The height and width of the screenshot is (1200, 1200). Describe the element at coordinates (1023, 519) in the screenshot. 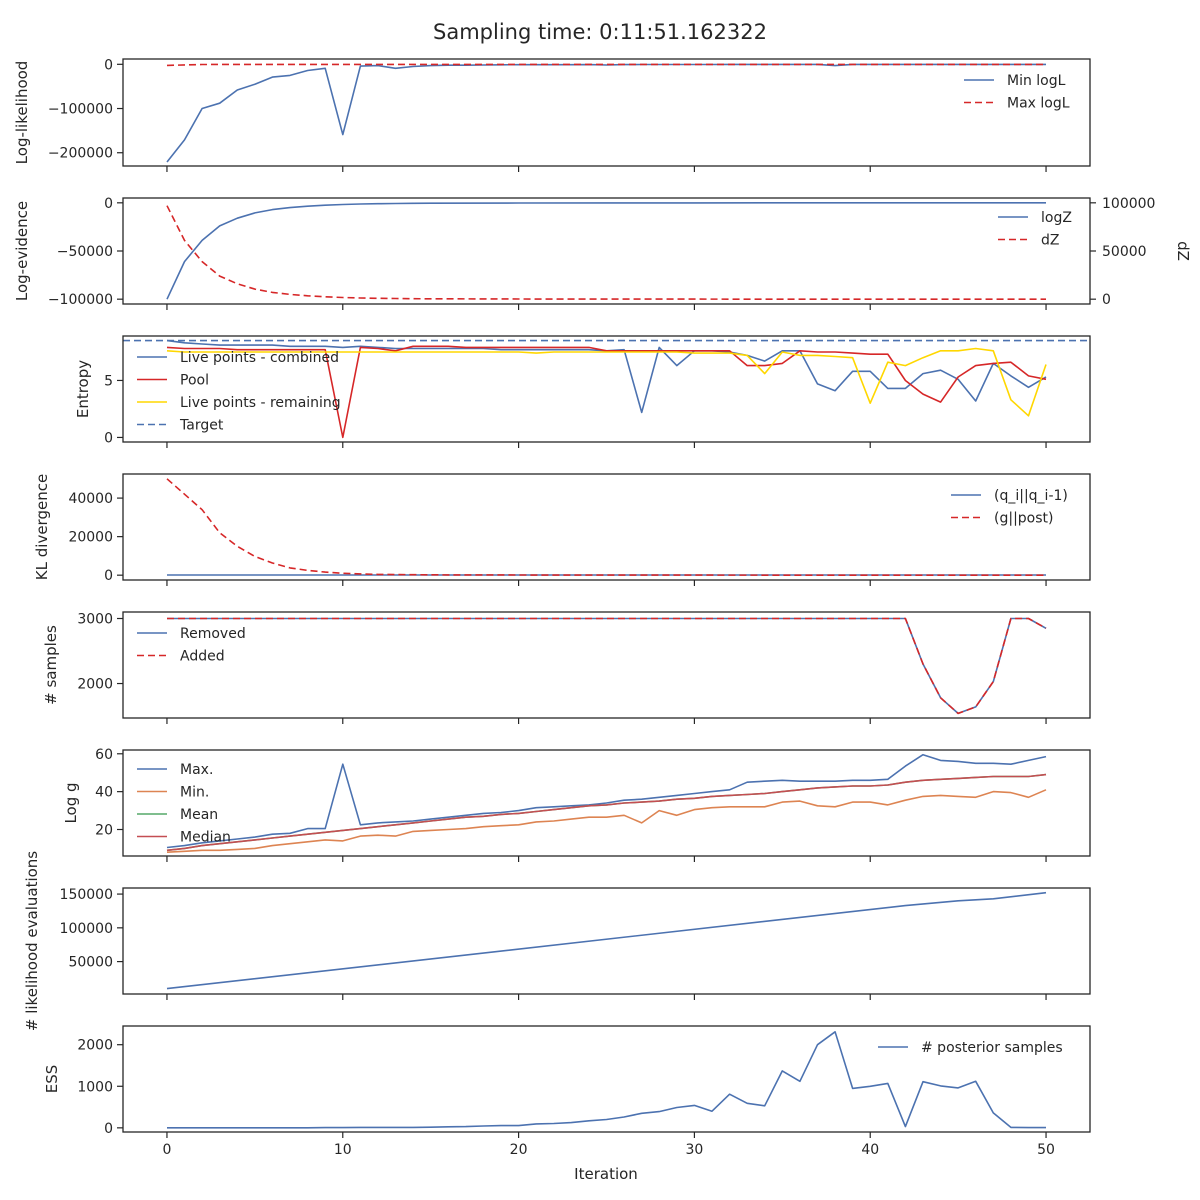

I see `legend-label: (g||post)` at that location.